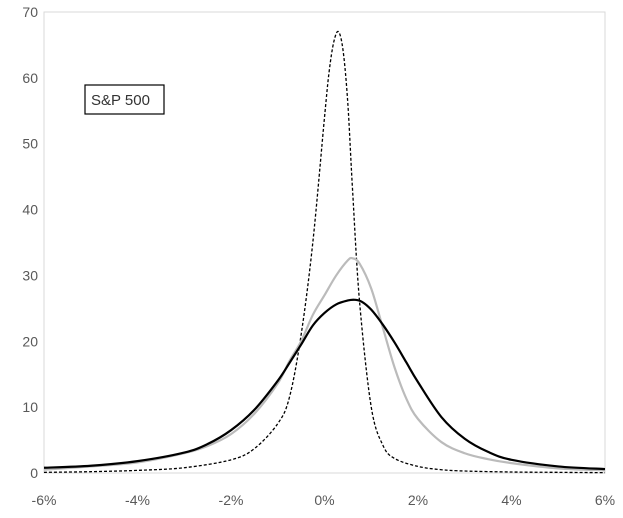  I want to click on y-axis: 0 10 20 30 40 50 60 70, so click(30, 242).